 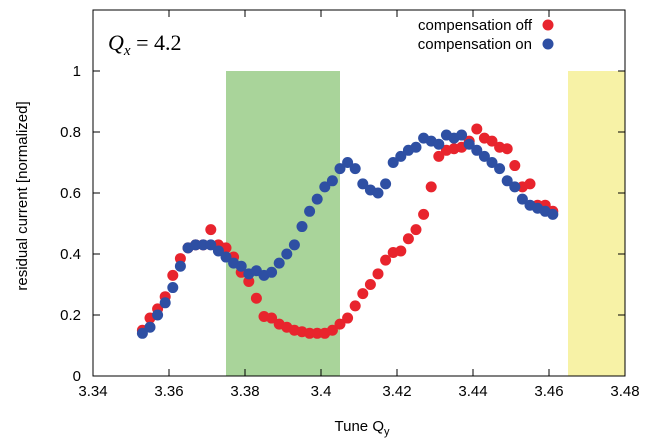 I want to click on x-tick-label: 3.34, so click(x=92, y=391).